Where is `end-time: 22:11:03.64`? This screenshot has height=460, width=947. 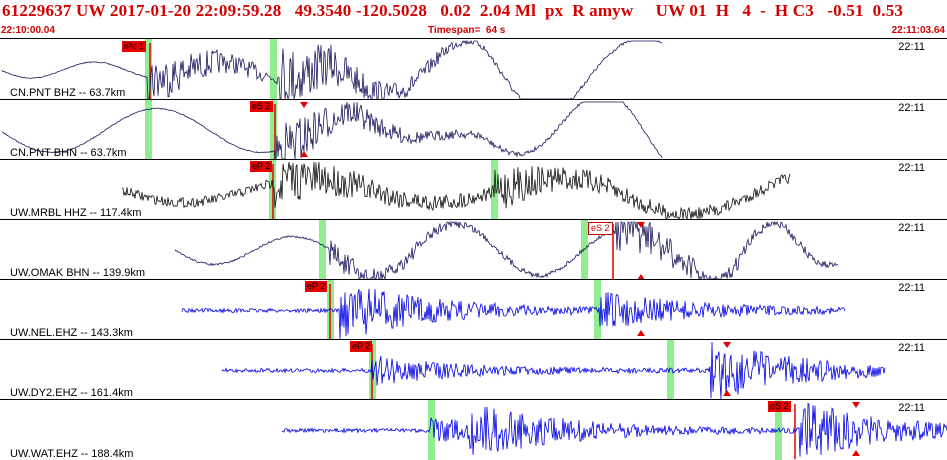 end-time: 22:11:03.64 is located at coordinates (918, 30).